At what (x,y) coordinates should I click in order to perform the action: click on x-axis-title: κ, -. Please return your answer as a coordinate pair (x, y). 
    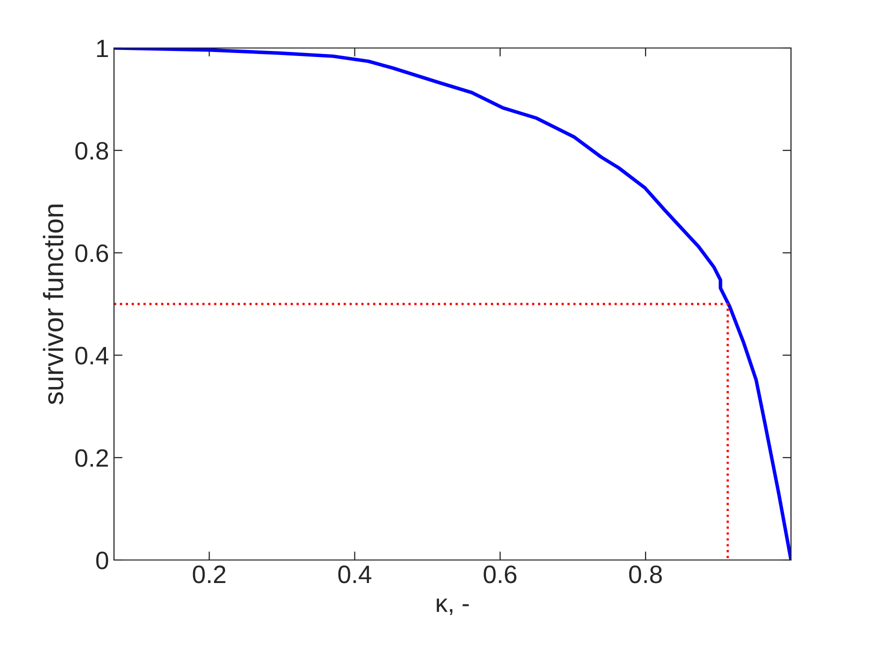
    Looking at the image, I should click on (452, 607).